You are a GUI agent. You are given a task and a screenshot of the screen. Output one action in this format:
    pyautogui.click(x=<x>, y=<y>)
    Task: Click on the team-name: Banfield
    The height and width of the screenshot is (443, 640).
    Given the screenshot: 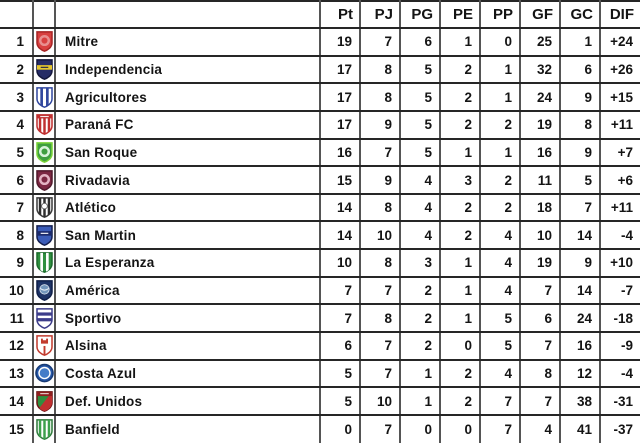 What is the action you would take?
    pyautogui.click(x=187, y=428)
    